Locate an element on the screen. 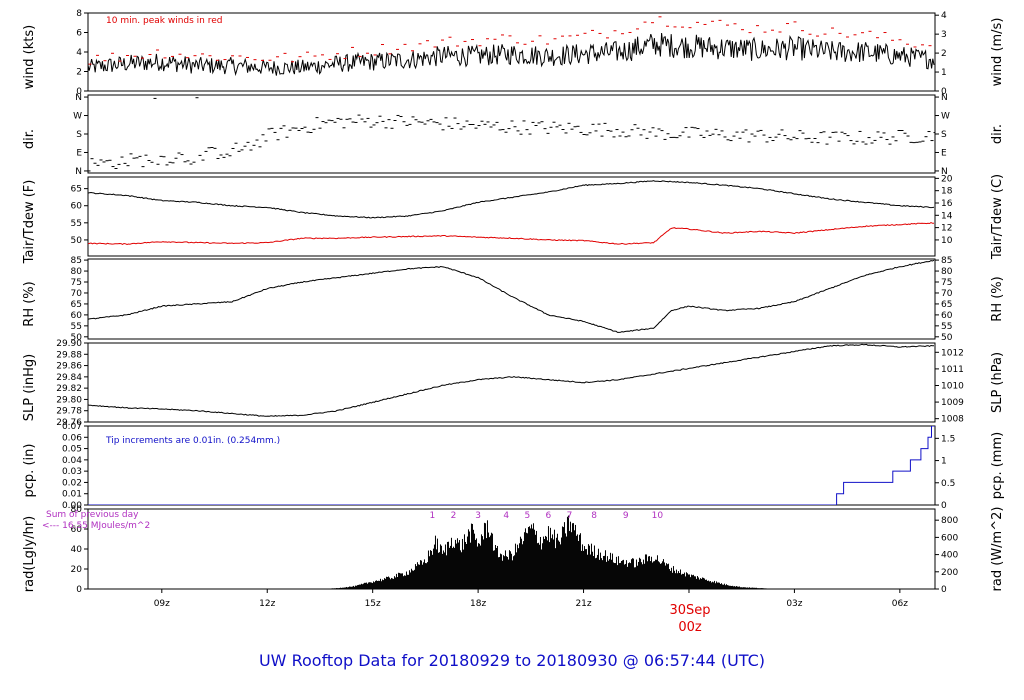 This screenshot has width=1024, height=700. y-axis-label: Tair/Tdew (F) is located at coordinates (29, 222).